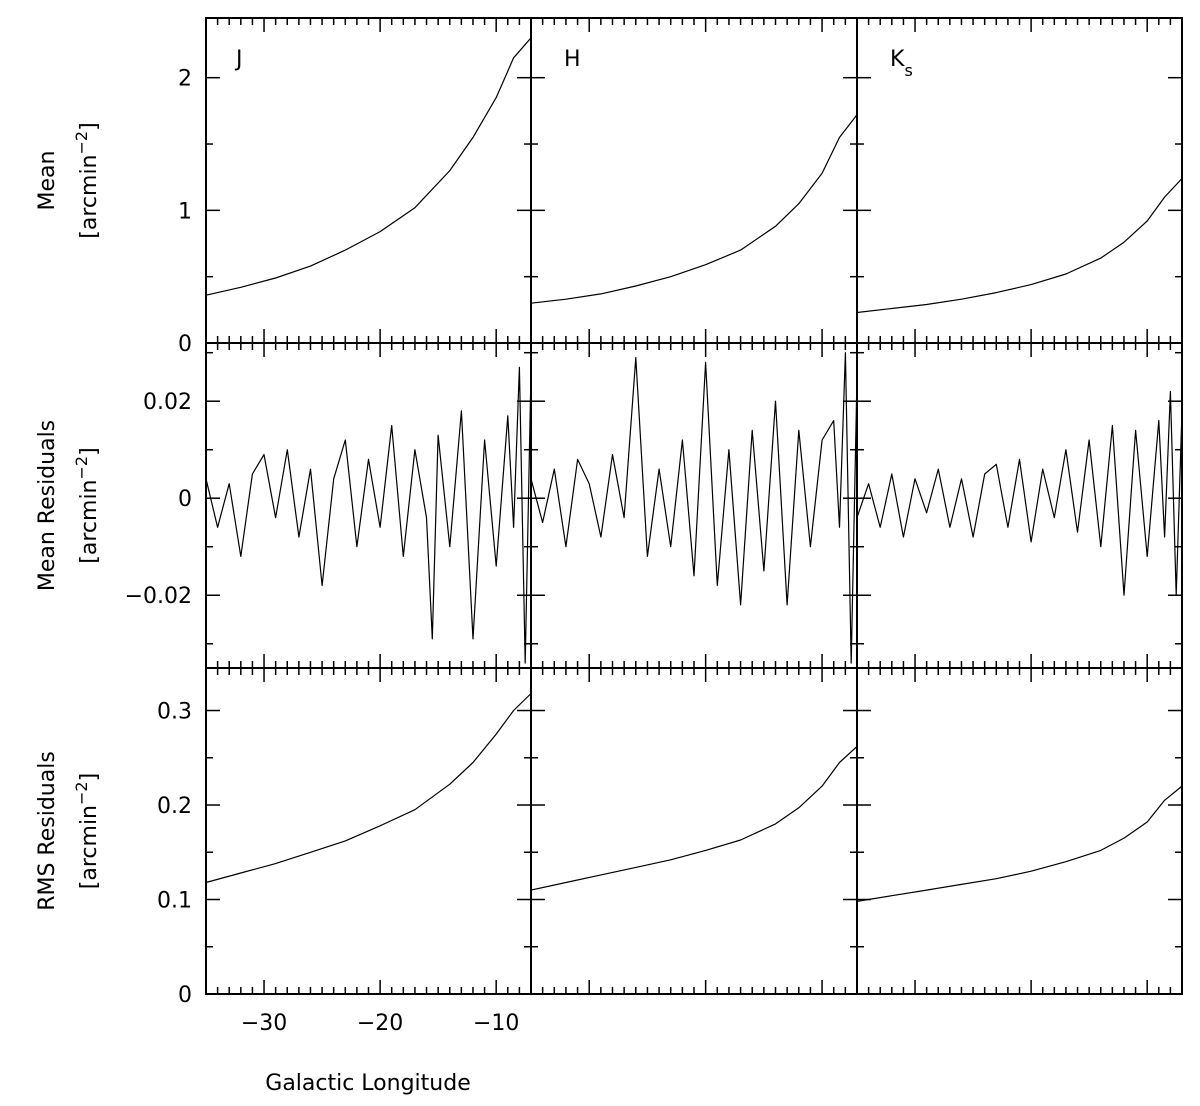 Image resolution: width=1200 pixels, height=1106 pixels. Describe the element at coordinates (264, 1023) in the screenshot. I see `x-tick-label: −30` at that location.